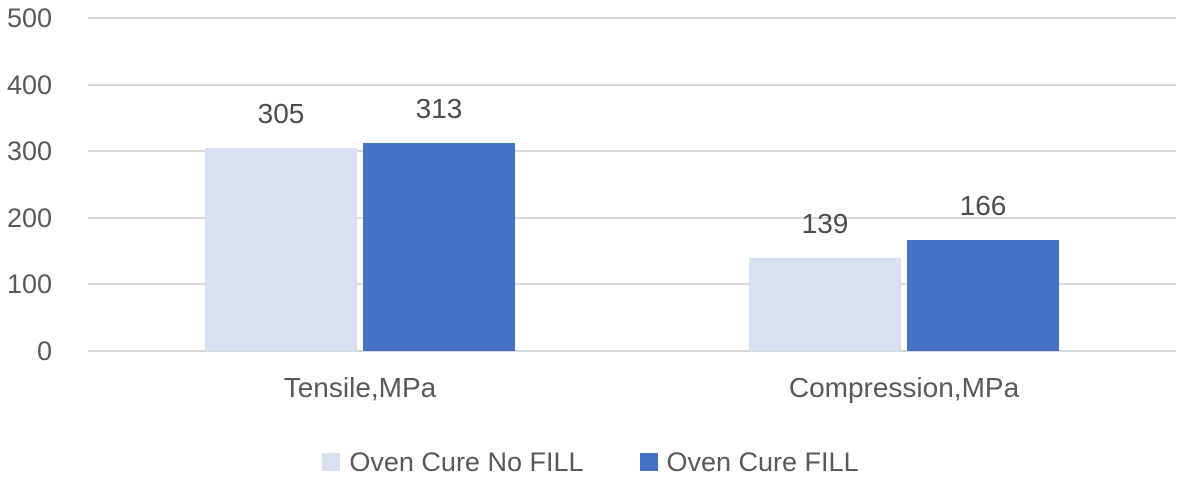 This screenshot has width=1181, height=482. Describe the element at coordinates (29, 84) in the screenshot. I see `y-axis-tick-label: 400` at that location.